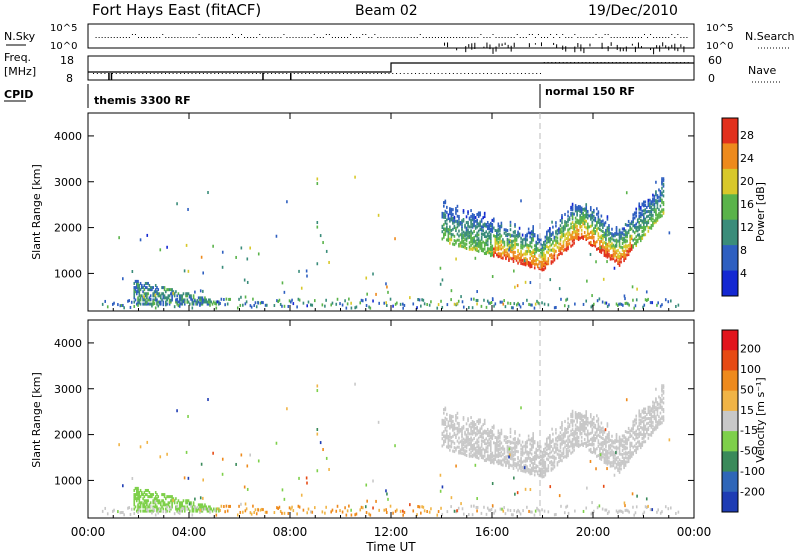 The image size is (800, 554). Describe the element at coordinates (681, 46) in the screenshot. I see `nsearch-bar` at that location.